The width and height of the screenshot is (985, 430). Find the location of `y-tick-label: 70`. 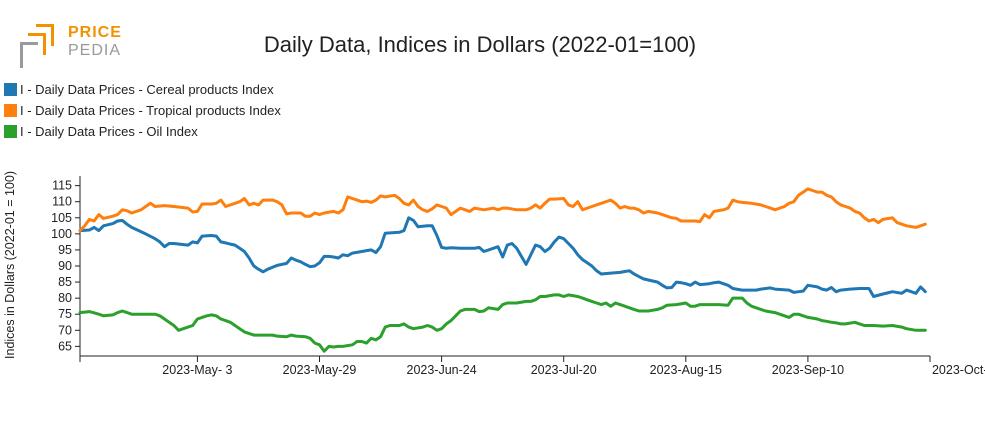

y-tick-label: 70 is located at coordinates (65, 330).